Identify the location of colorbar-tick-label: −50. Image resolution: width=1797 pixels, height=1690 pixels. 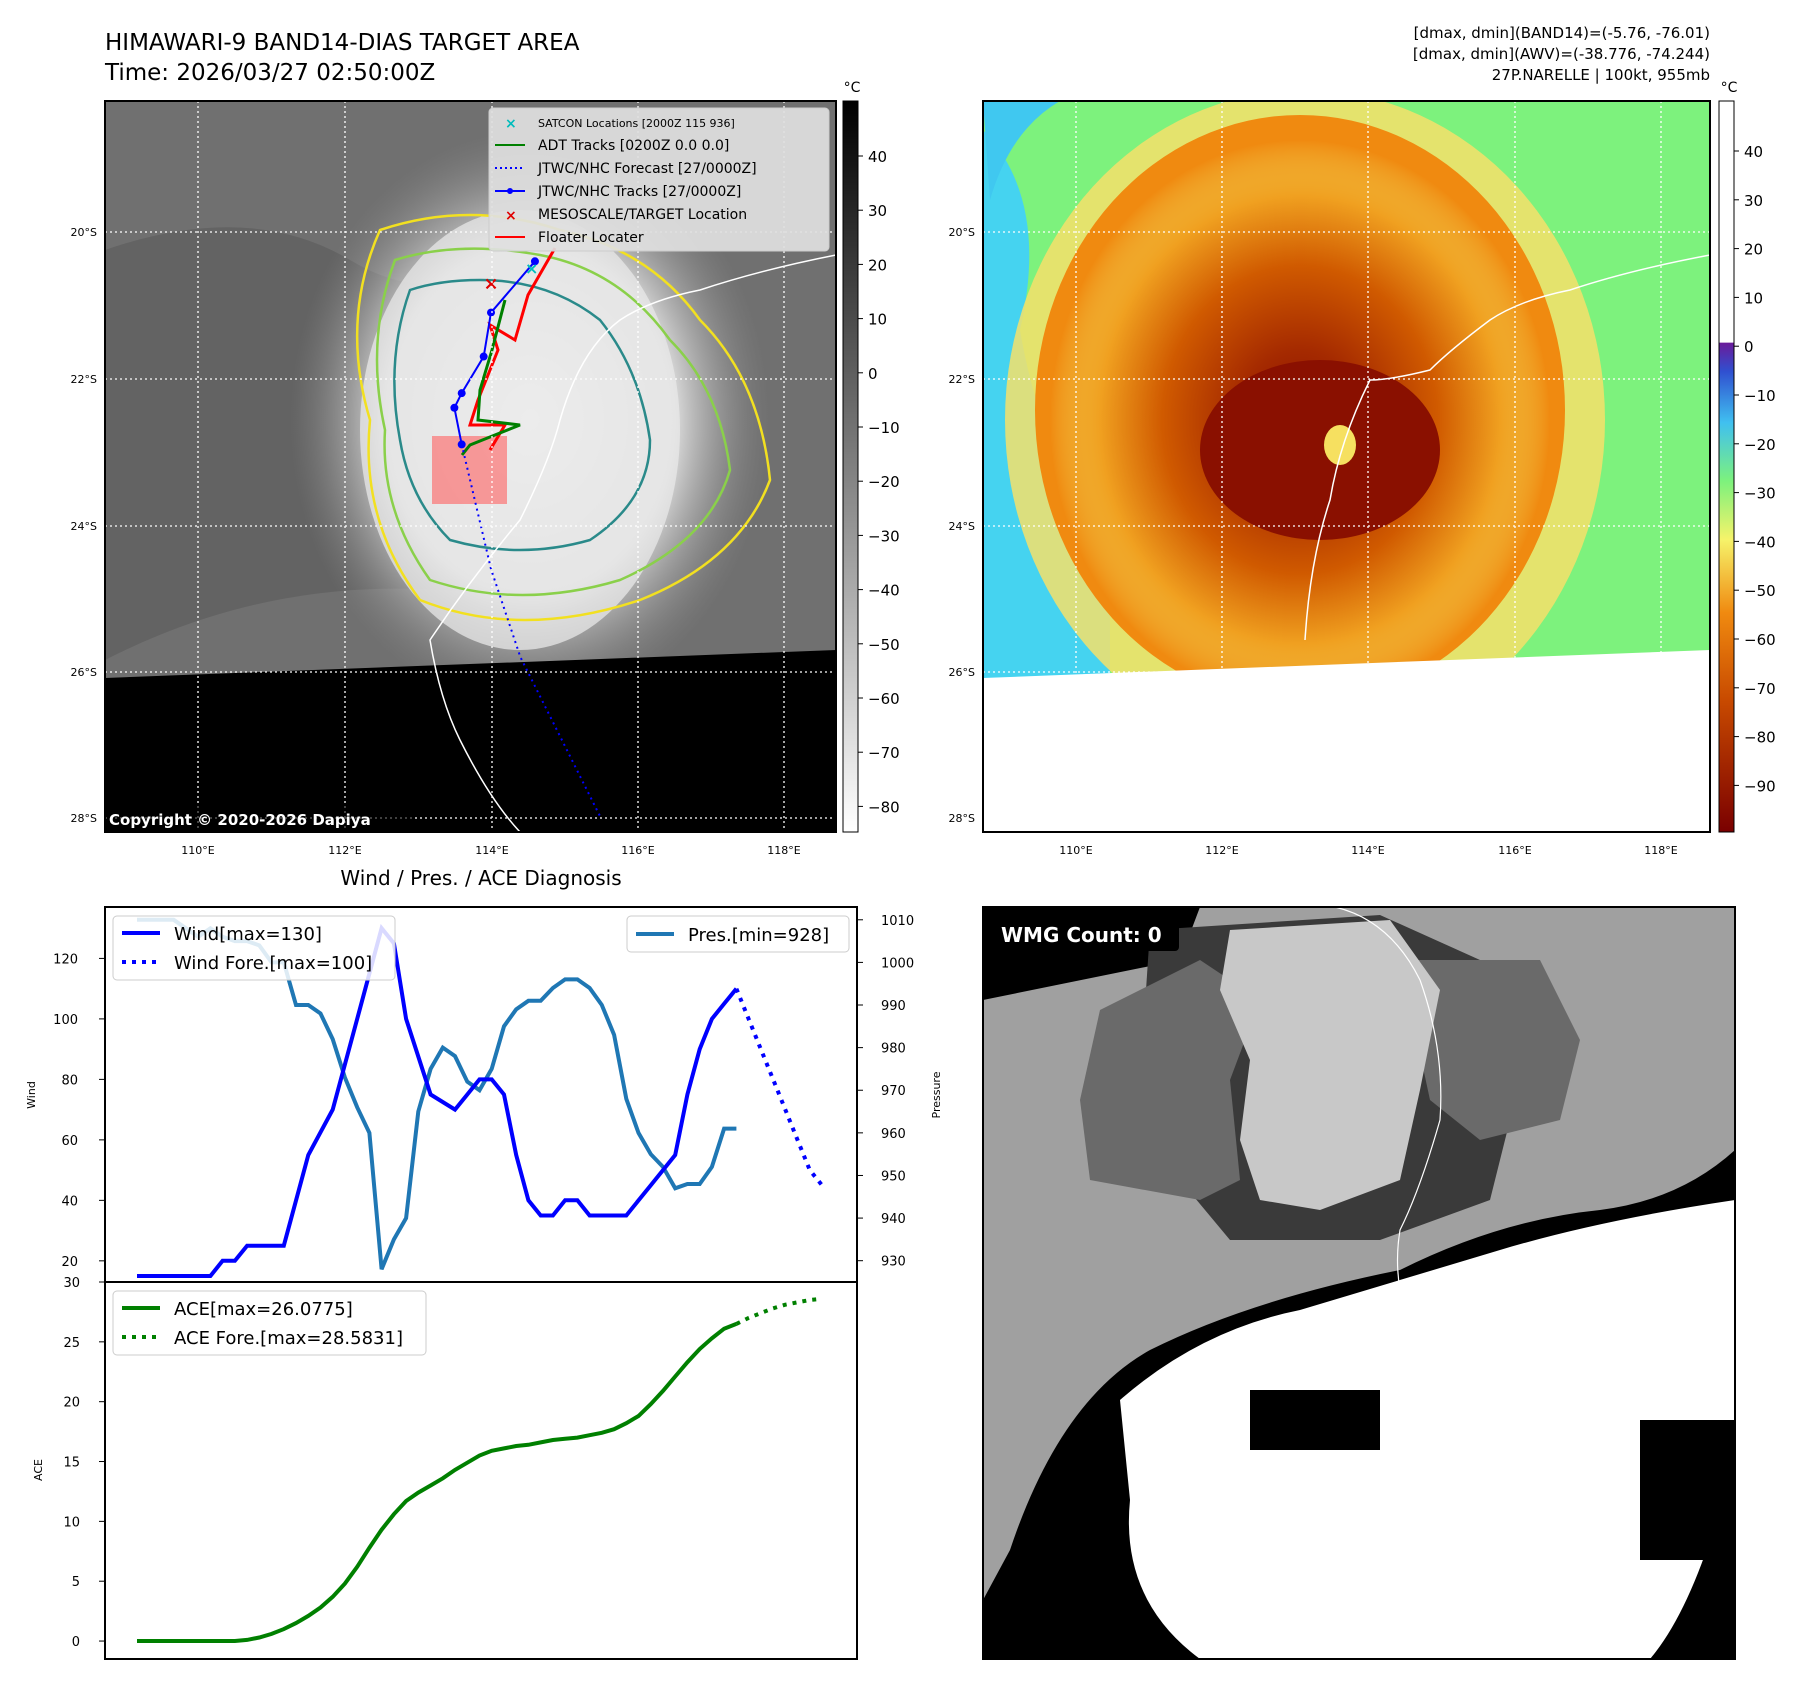
(1760, 591).